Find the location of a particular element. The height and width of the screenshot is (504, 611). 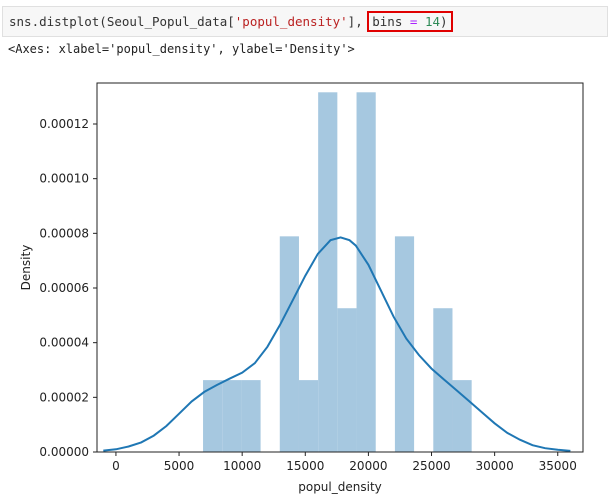

code-suffix: ) is located at coordinates (444, 21).